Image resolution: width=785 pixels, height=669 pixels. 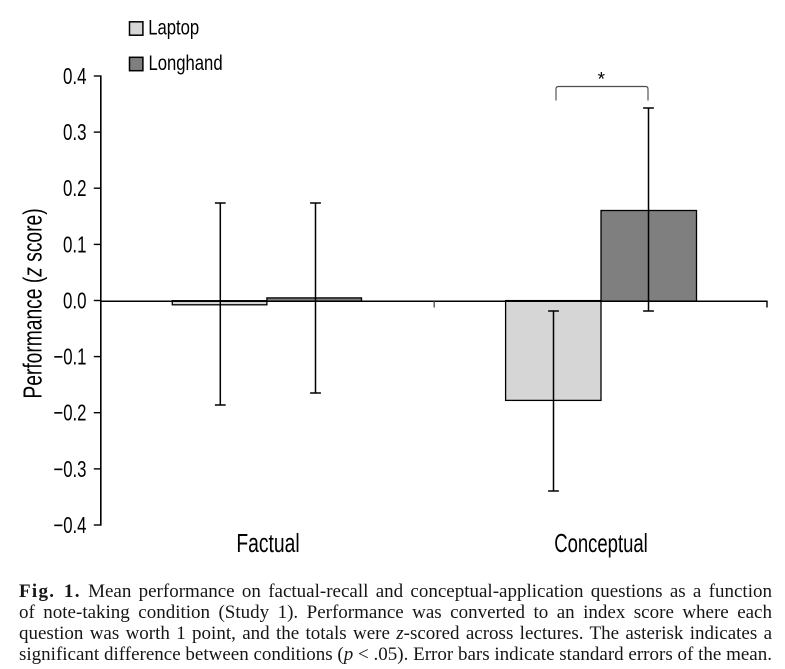 I want to click on svg-text: Performance (z score), so click(x=33, y=303).